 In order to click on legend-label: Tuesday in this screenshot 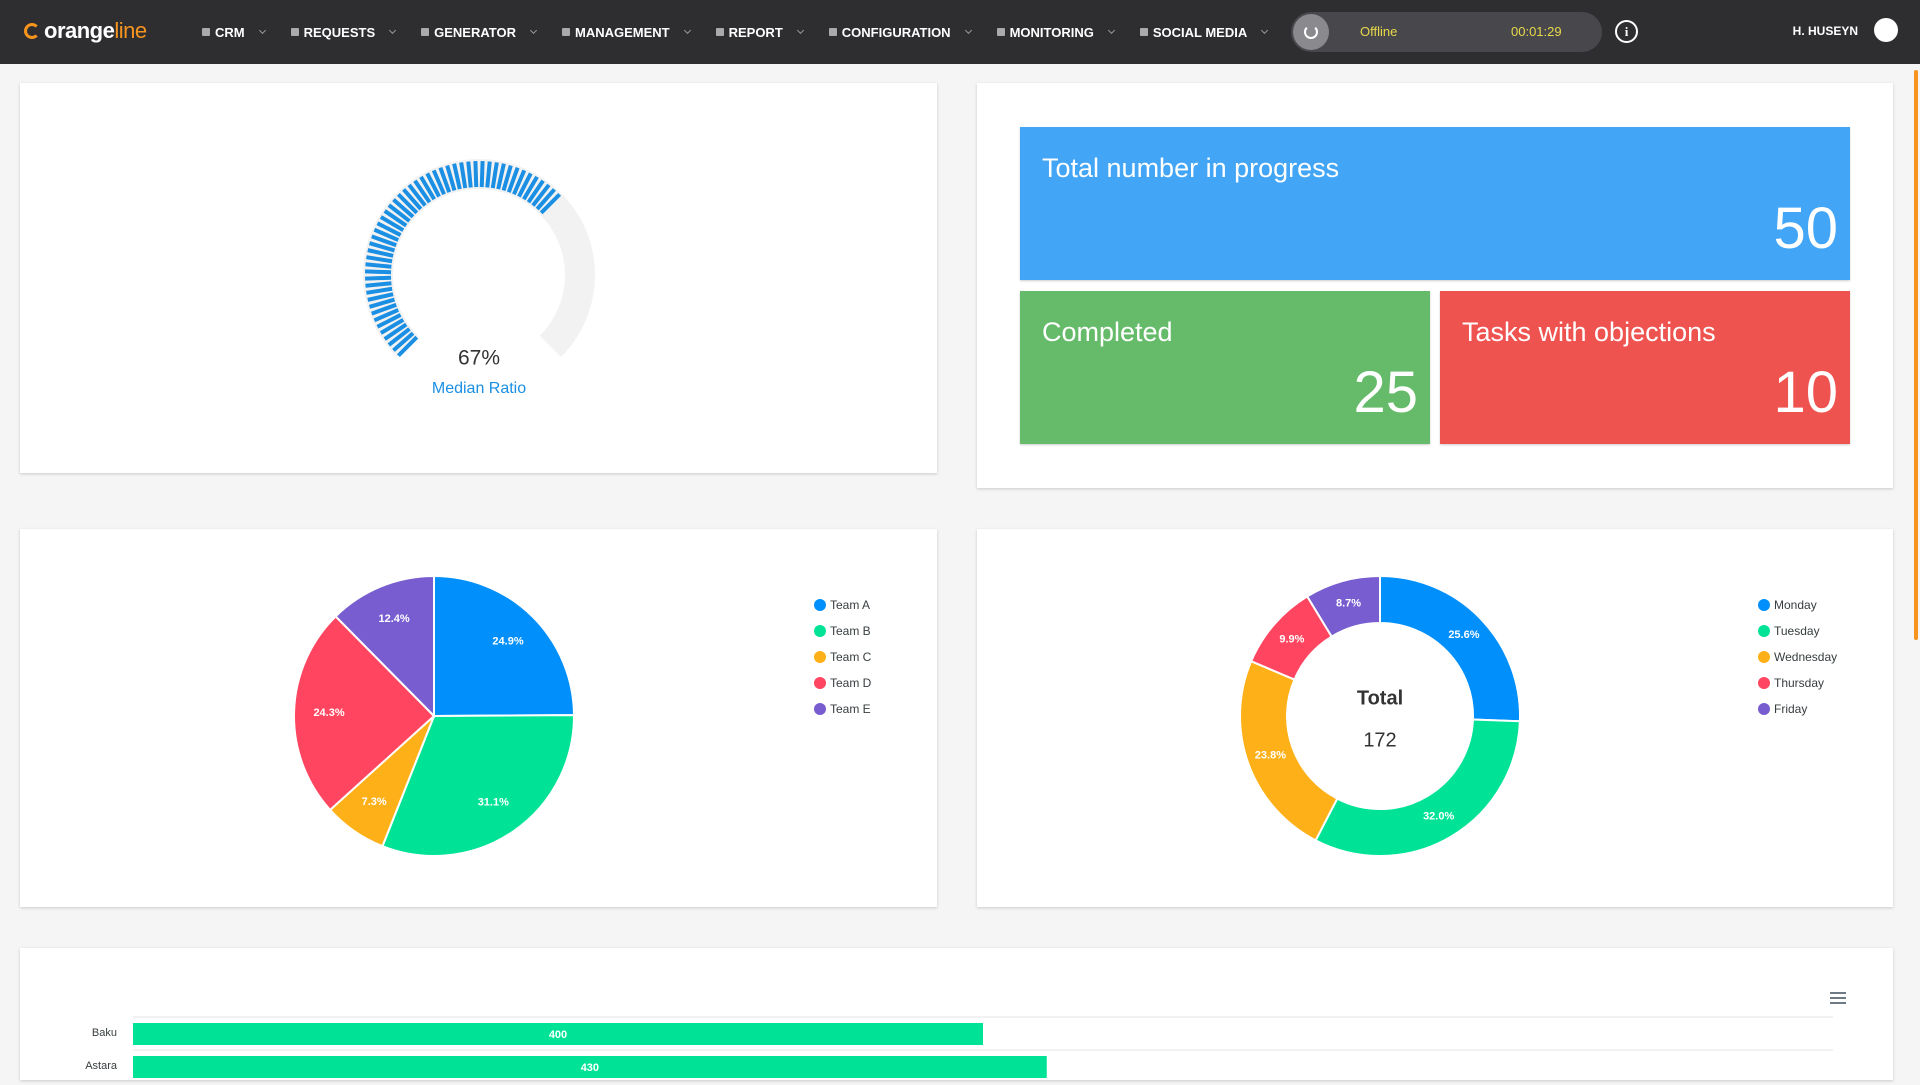, I will do `click(1797, 631)`.